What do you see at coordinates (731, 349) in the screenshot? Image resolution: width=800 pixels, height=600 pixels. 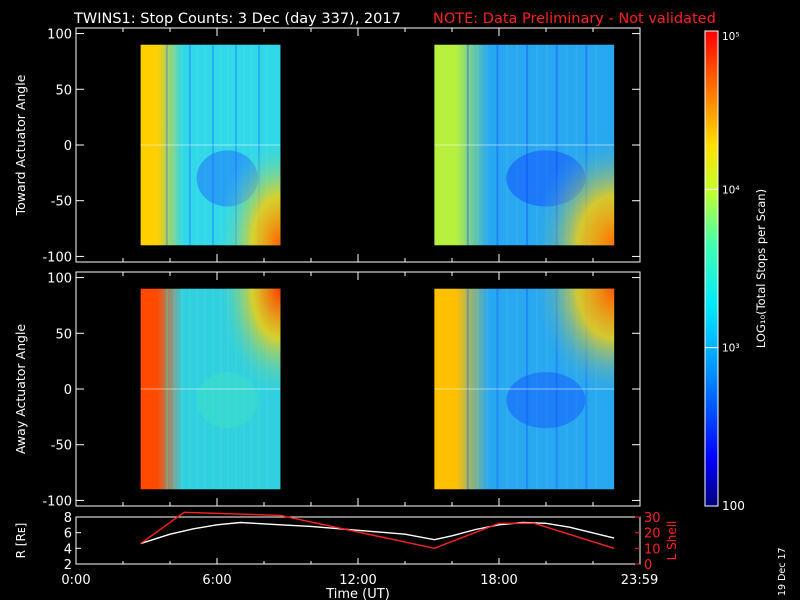 I see `colorbar-tick-label: 10³` at bounding box center [731, 349].